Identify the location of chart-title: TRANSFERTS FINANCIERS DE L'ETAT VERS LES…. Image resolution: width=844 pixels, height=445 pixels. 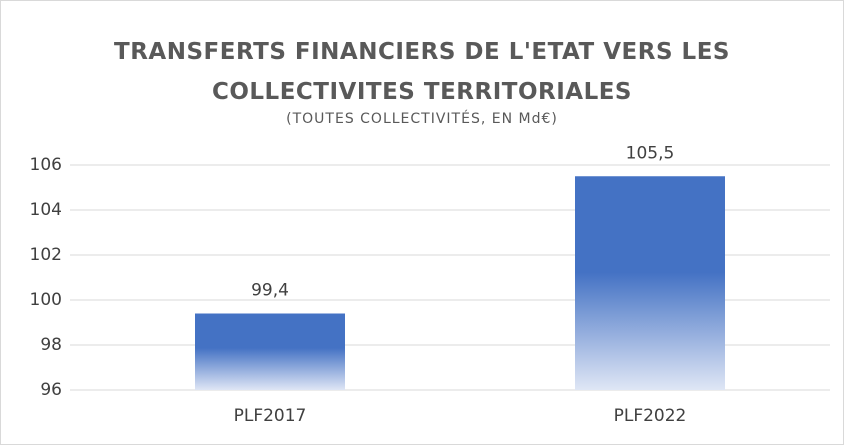
(422, 72).